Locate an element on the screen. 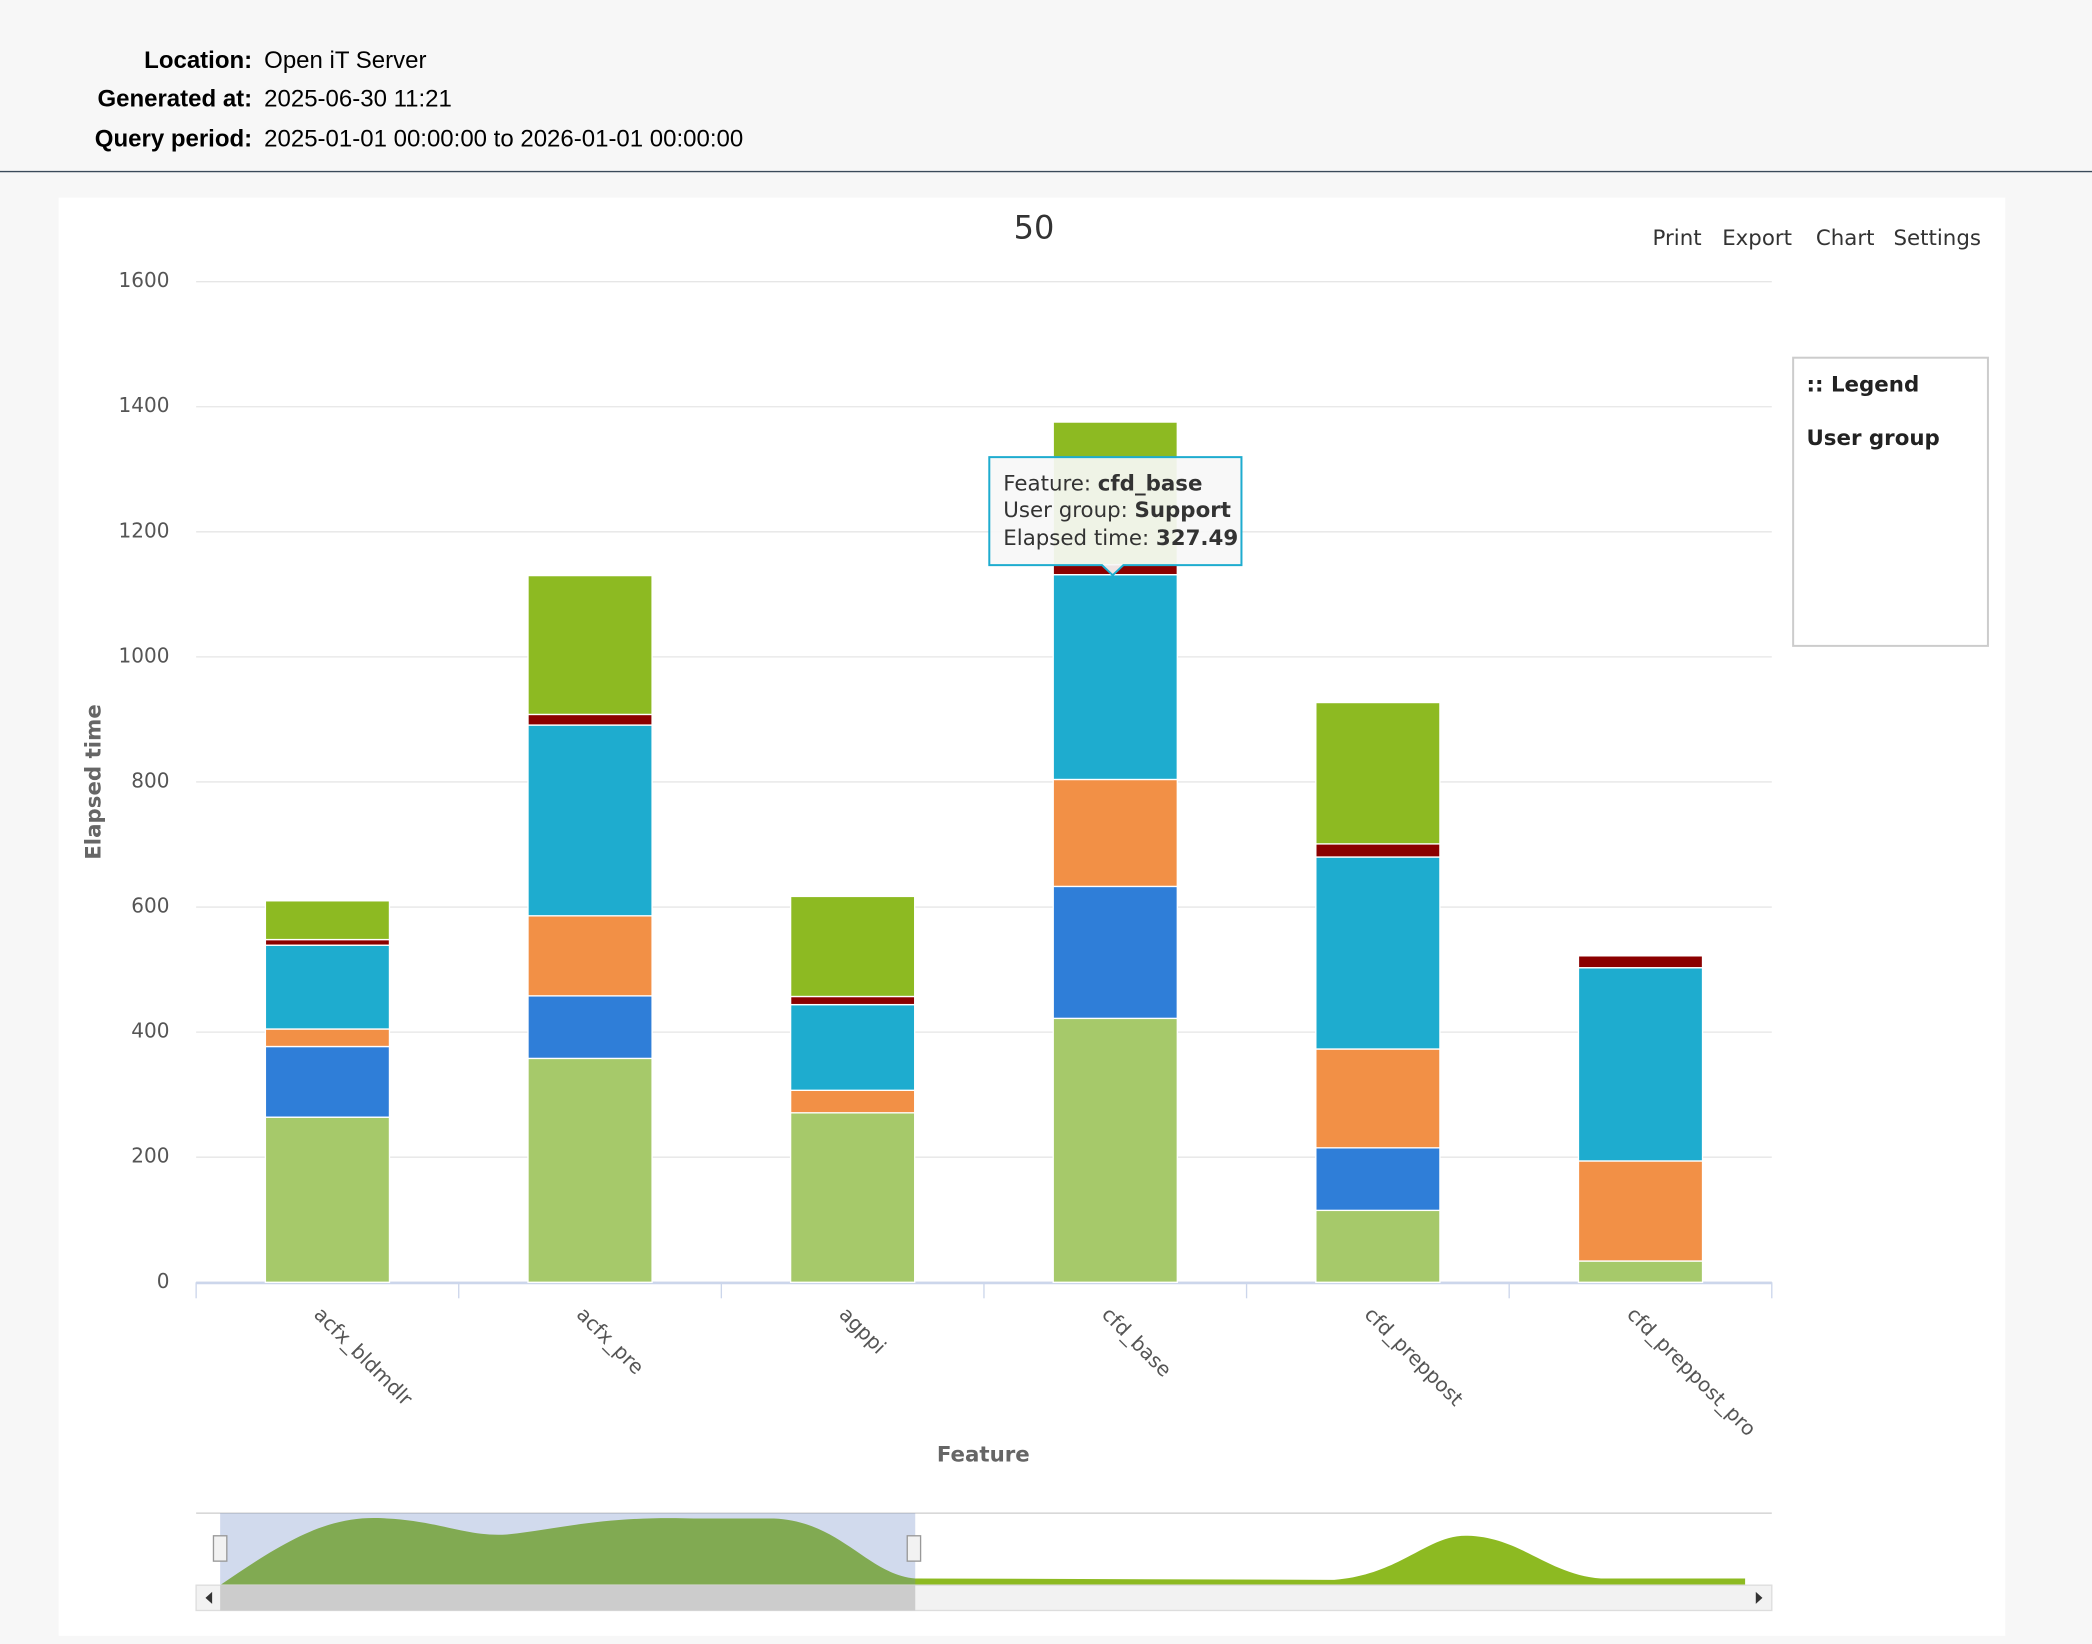  y-tick-label: 0 is located at coordinates (163, 1281).